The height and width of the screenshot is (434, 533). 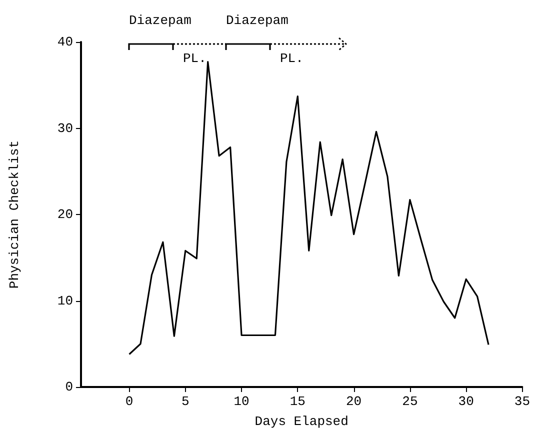 I want to click on y-tick-label: 20, so click(x=65, y=214).